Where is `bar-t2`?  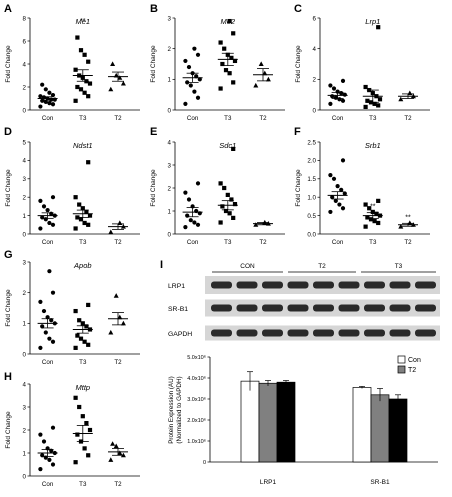
bar-t2 is located at coordinates (268, 422).